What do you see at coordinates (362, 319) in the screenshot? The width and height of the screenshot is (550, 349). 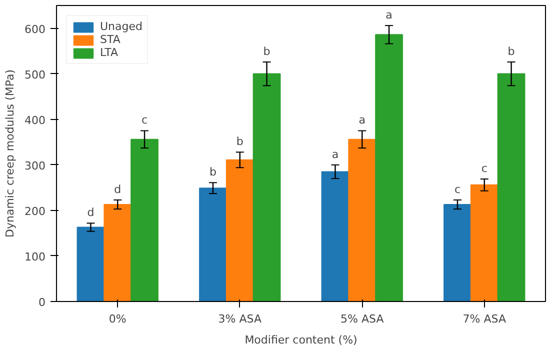 I see `x-tick-label: 5% ASA` at bounding box center [362, 319].